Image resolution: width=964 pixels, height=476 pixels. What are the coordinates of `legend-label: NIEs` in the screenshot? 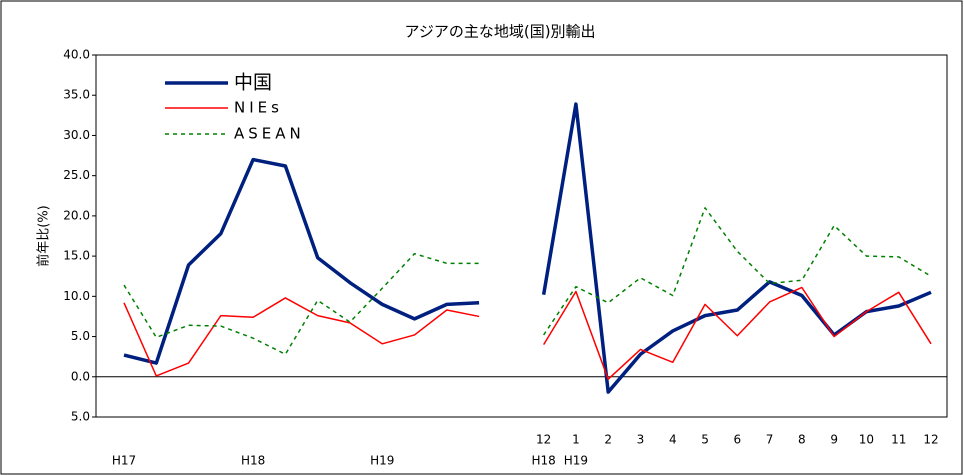 It's located at (258, 108).